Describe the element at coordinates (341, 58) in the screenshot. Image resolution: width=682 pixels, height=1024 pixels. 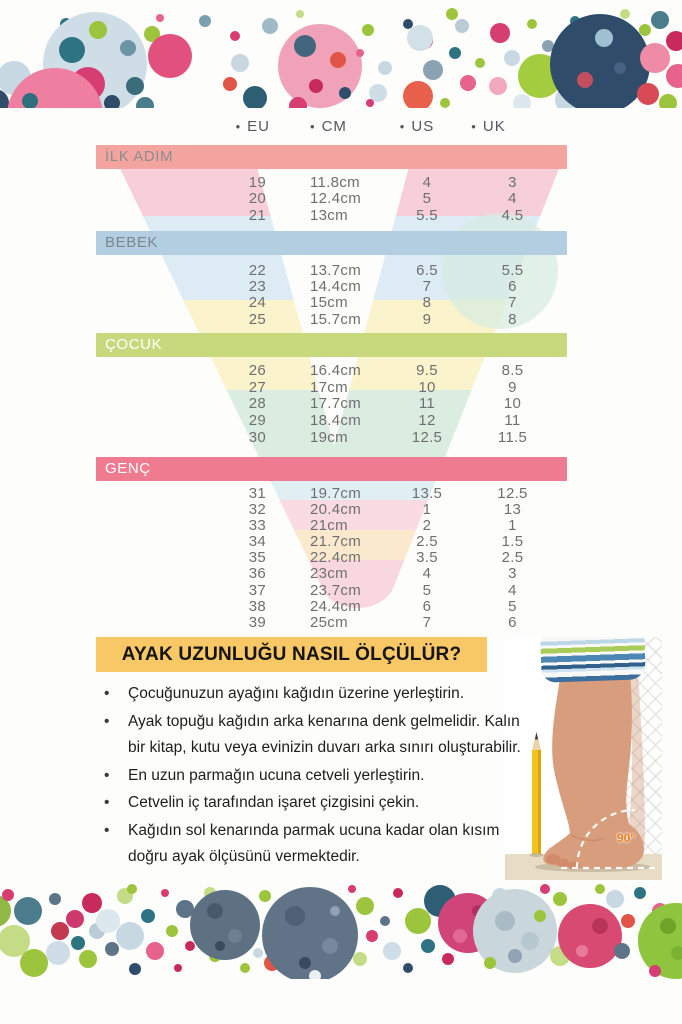
I see `polka-dots-top-graphic` at that location.